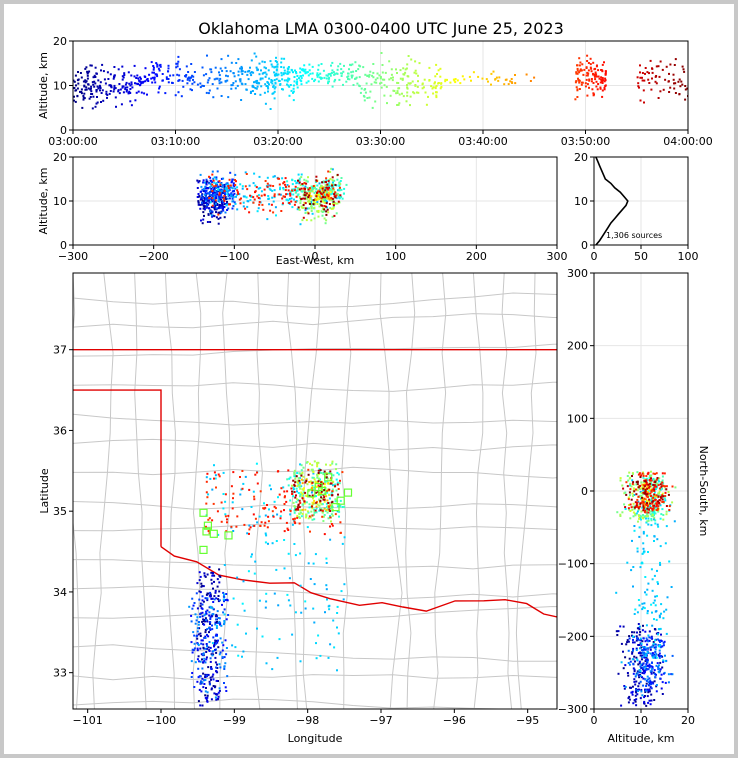 This screenshot has height=758, width=738. Describe the element at coordinates (318, 487) in the screenshot. I see `lma-station-marker` at that location.